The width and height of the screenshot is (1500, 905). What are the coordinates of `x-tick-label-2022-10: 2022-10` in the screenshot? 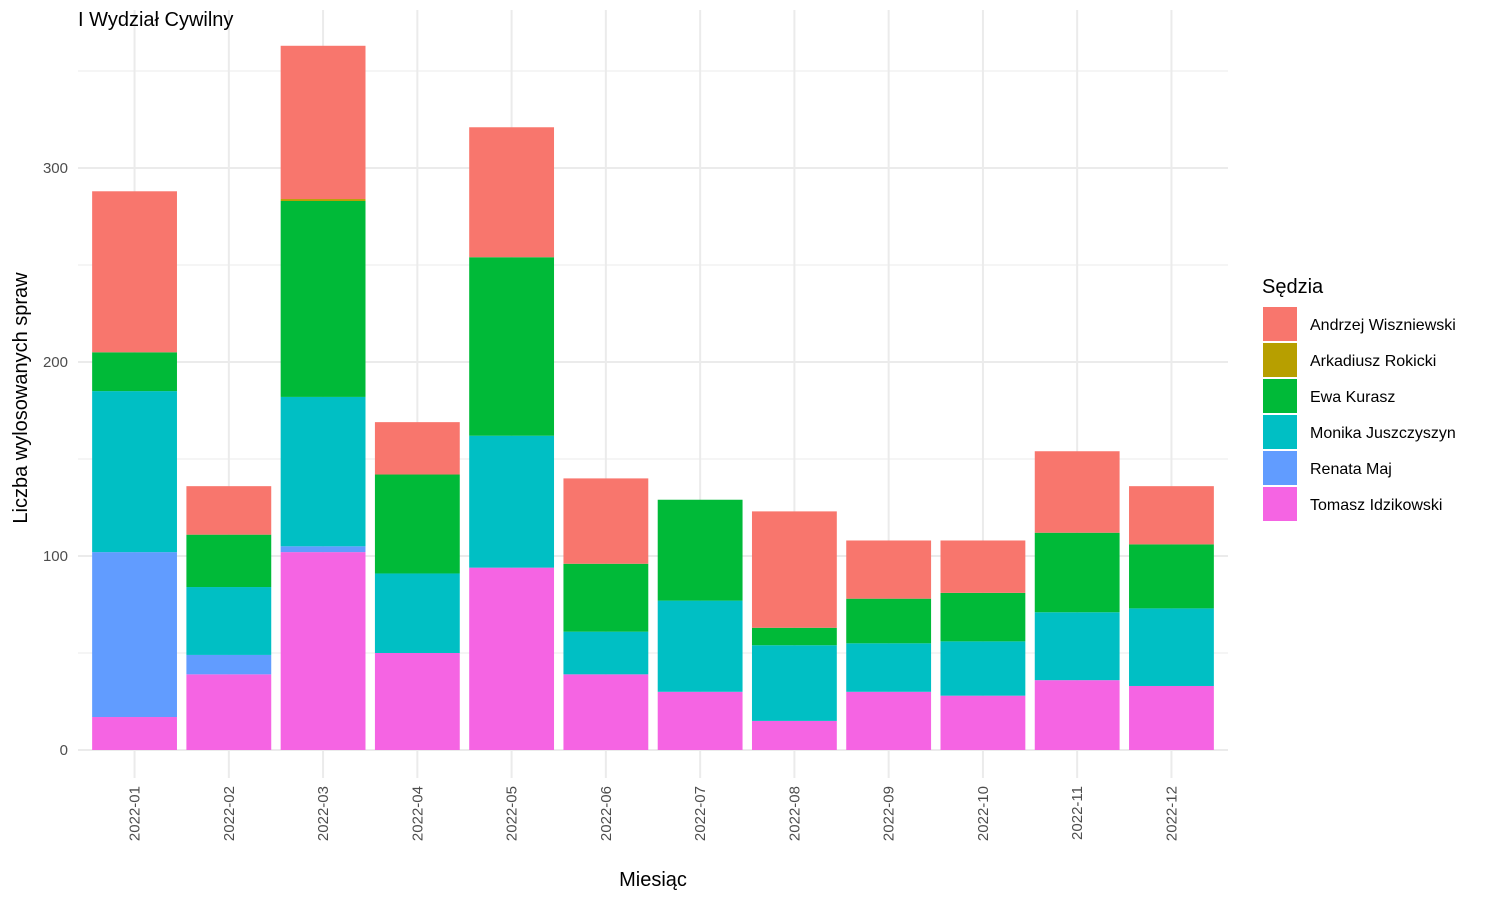 It's located at (983, 813).